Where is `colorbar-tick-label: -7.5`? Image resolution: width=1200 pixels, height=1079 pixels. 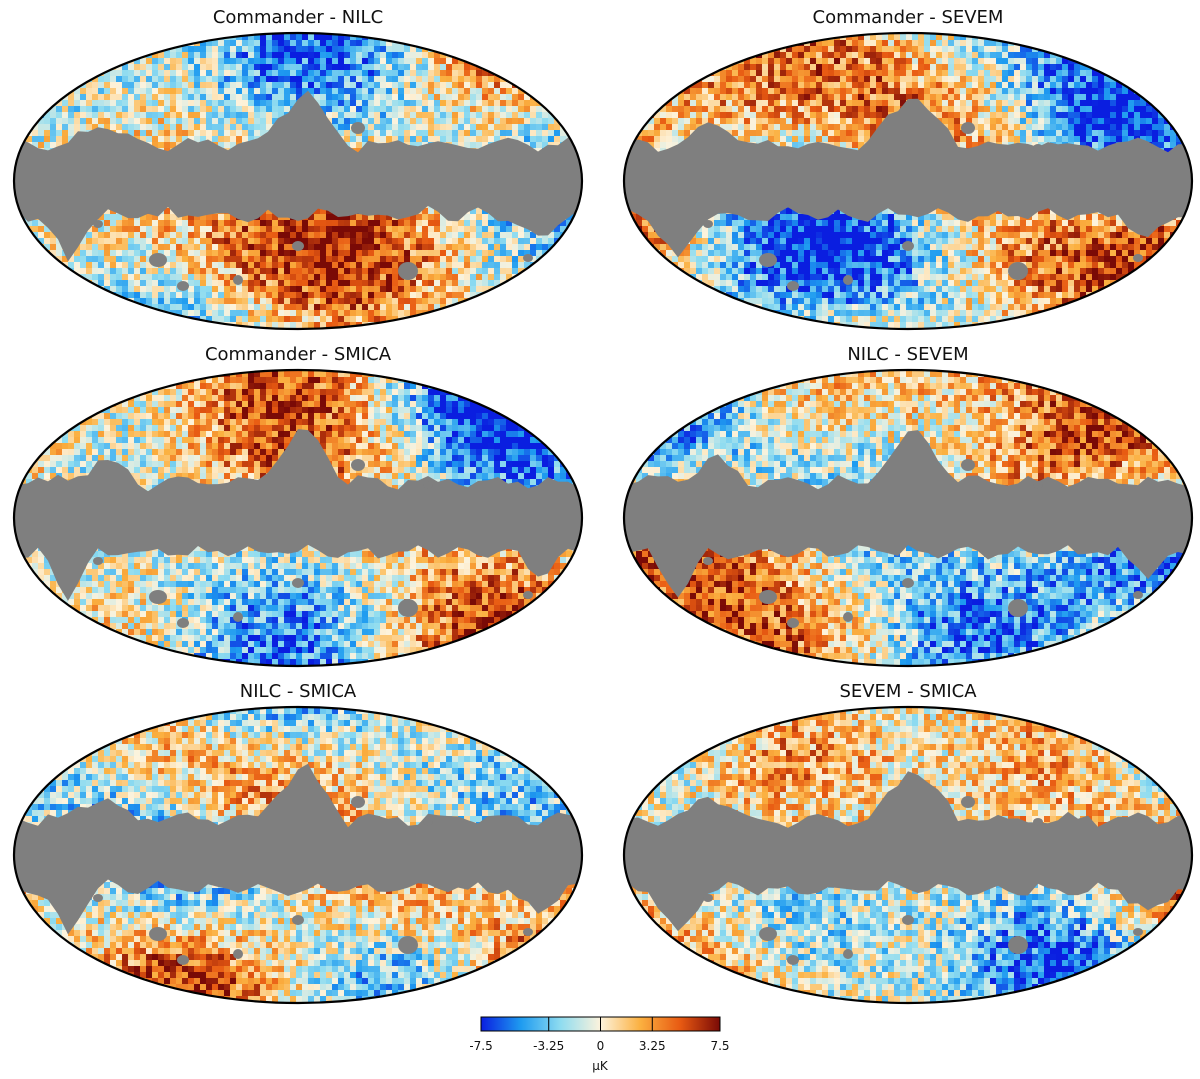 colorbar-tick-label: -7.5 is located at coordinates (481, 1046).